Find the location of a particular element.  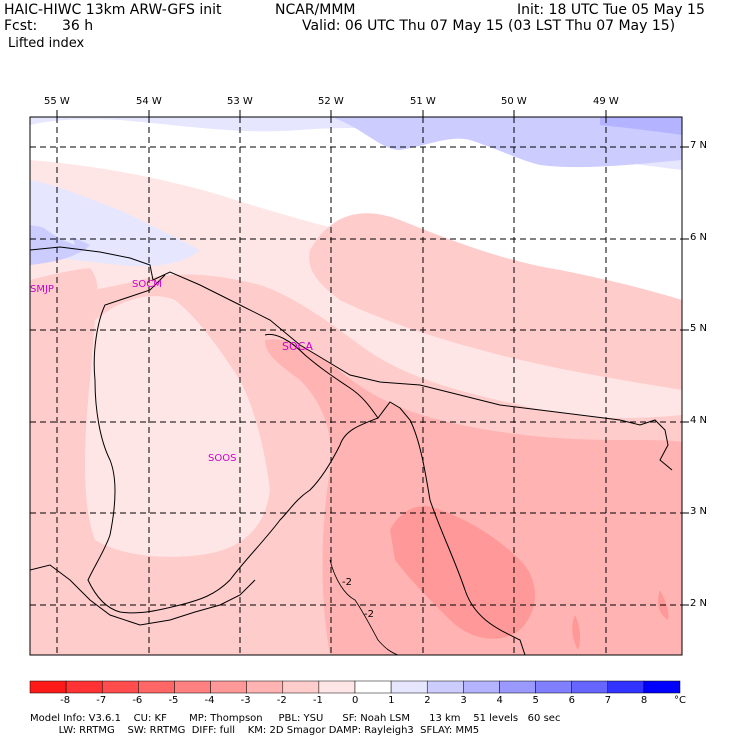

colorbar-tick-label: 8 is located at coordinates (644, 700).